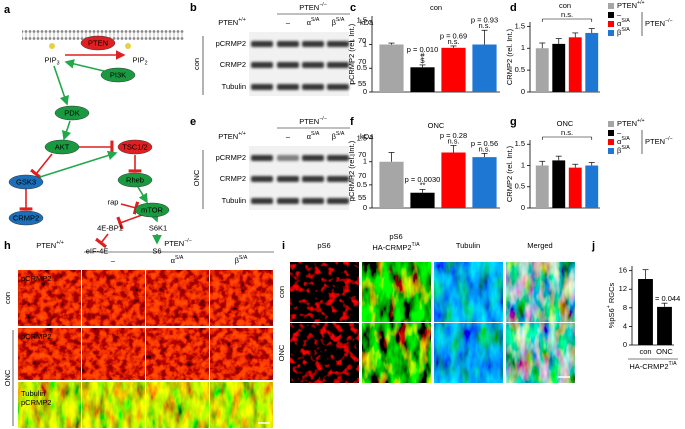 Image resolution: width=685 pixels, height=429 pixels. Describe the element at coordinates (416, 245) in the screenshot. I see `column-label-sup: T/A` at that location.